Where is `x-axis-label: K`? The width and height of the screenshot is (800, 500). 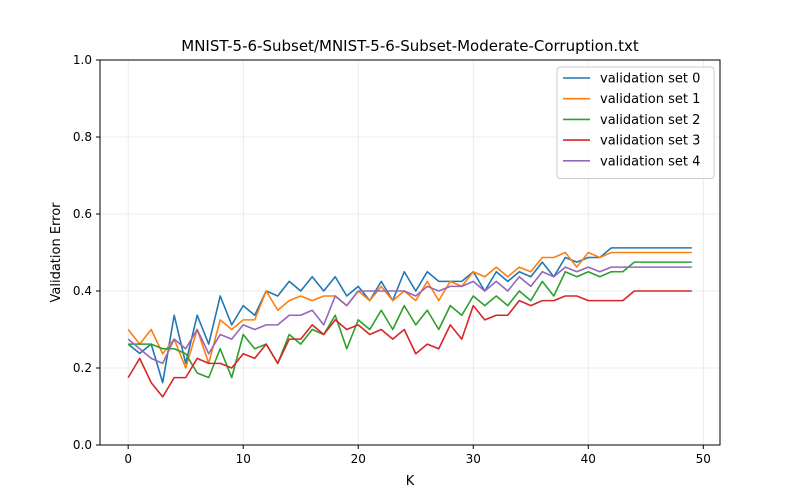 x-axis-label: K is located at coordinates (410, 481).